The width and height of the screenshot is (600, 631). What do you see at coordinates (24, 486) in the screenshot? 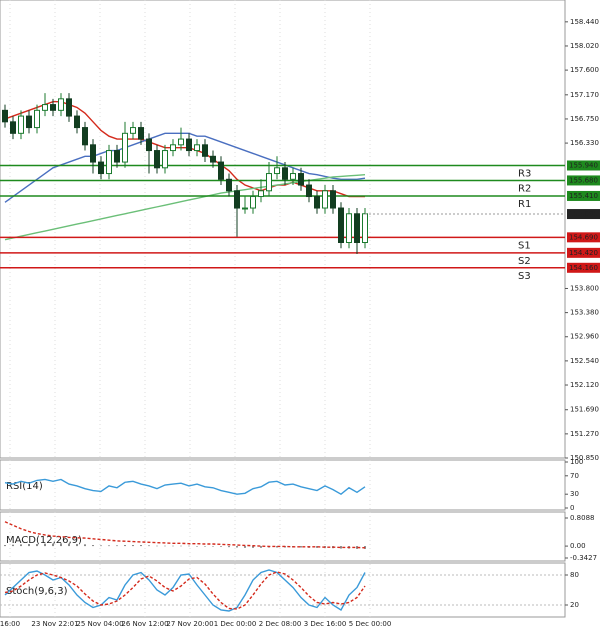
I see `rsi-title: RSI(14)` at bounding box center [24, 486].